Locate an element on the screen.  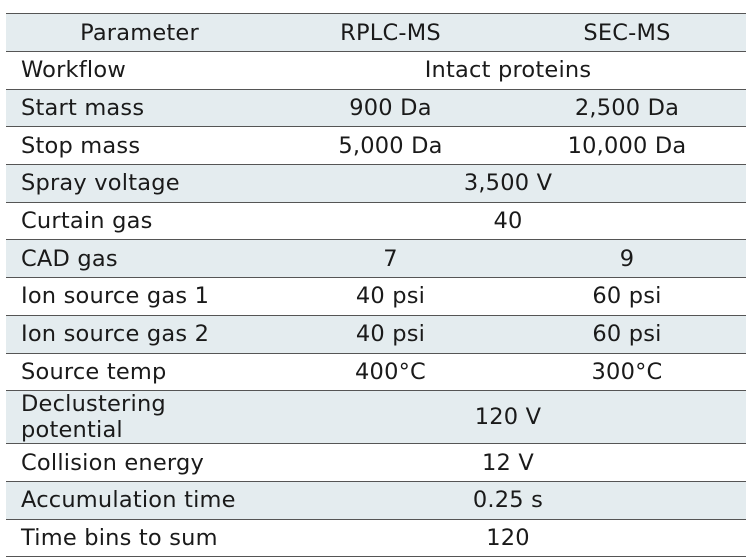
header-rplc-ms: RPLC-MS is located at coordinates (390, 32).